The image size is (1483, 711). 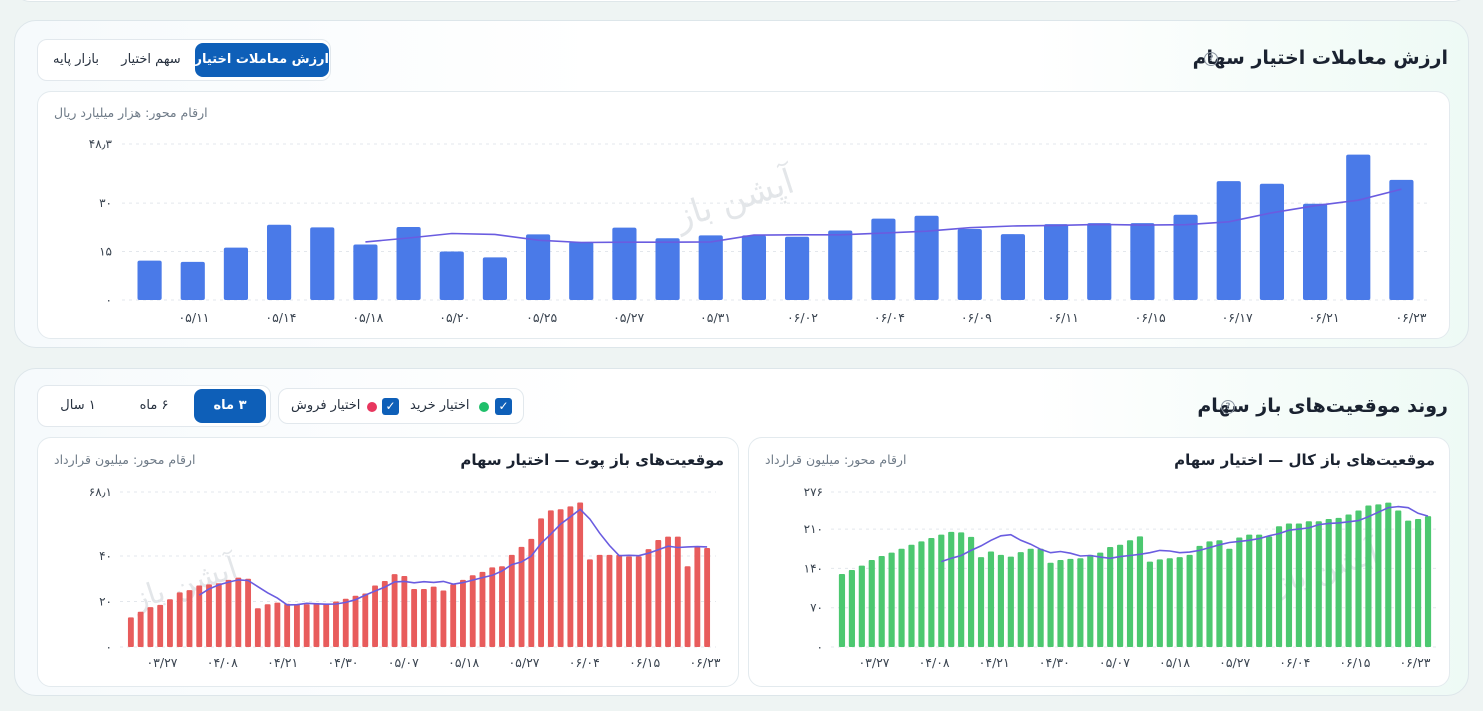 What do you see at coordinates (802, 317) in the screenshot?
I see `x-tick-label: ۰۶/۰۲` at bounding box center [802, 317].